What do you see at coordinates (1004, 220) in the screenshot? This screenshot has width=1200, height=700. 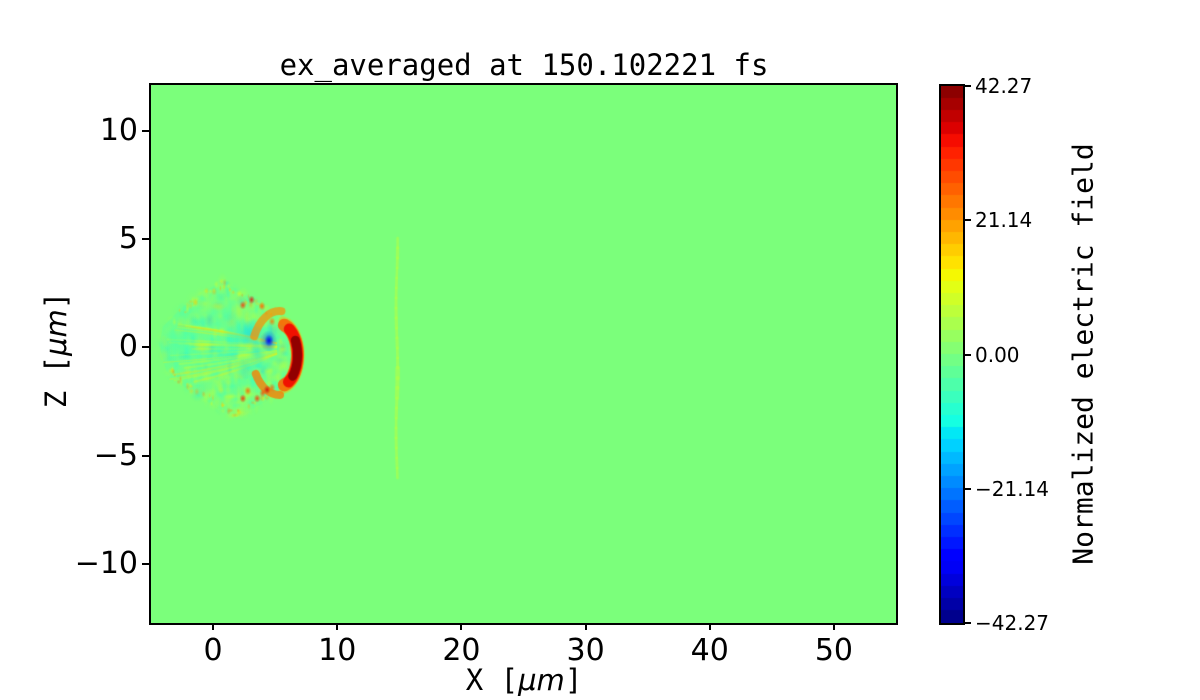 I see `colorbar-tick-label: 21.14` at bounding box center [1004, 220].